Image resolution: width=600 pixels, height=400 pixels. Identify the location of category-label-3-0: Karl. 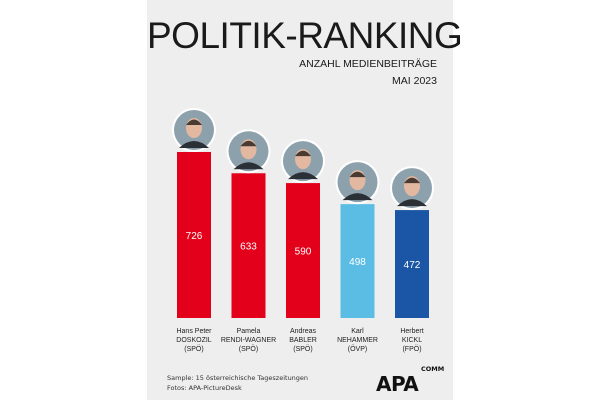
(357, 331).